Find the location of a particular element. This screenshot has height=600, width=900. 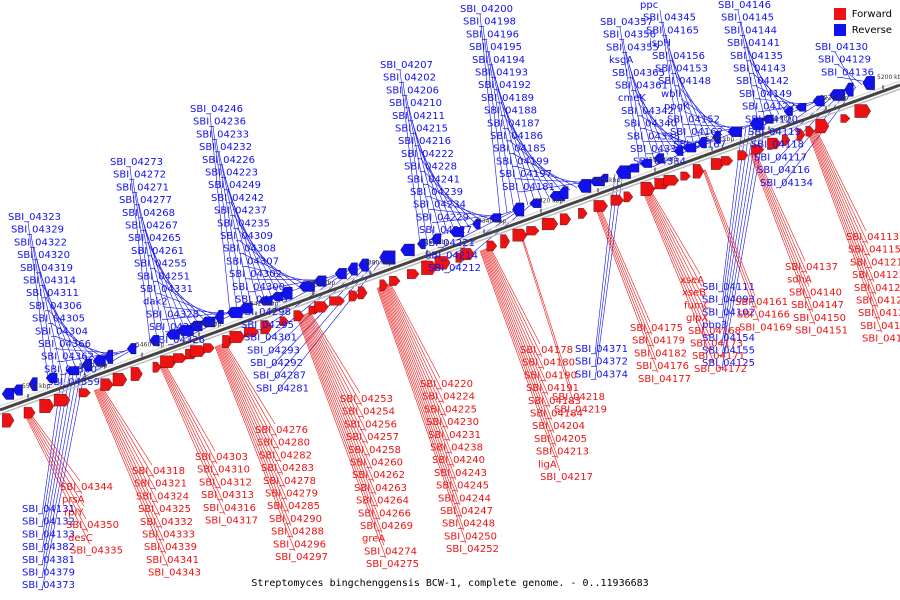

reverse-gene-label-sbi-04135: SBI_04135 is located at coordinates (756, 56).